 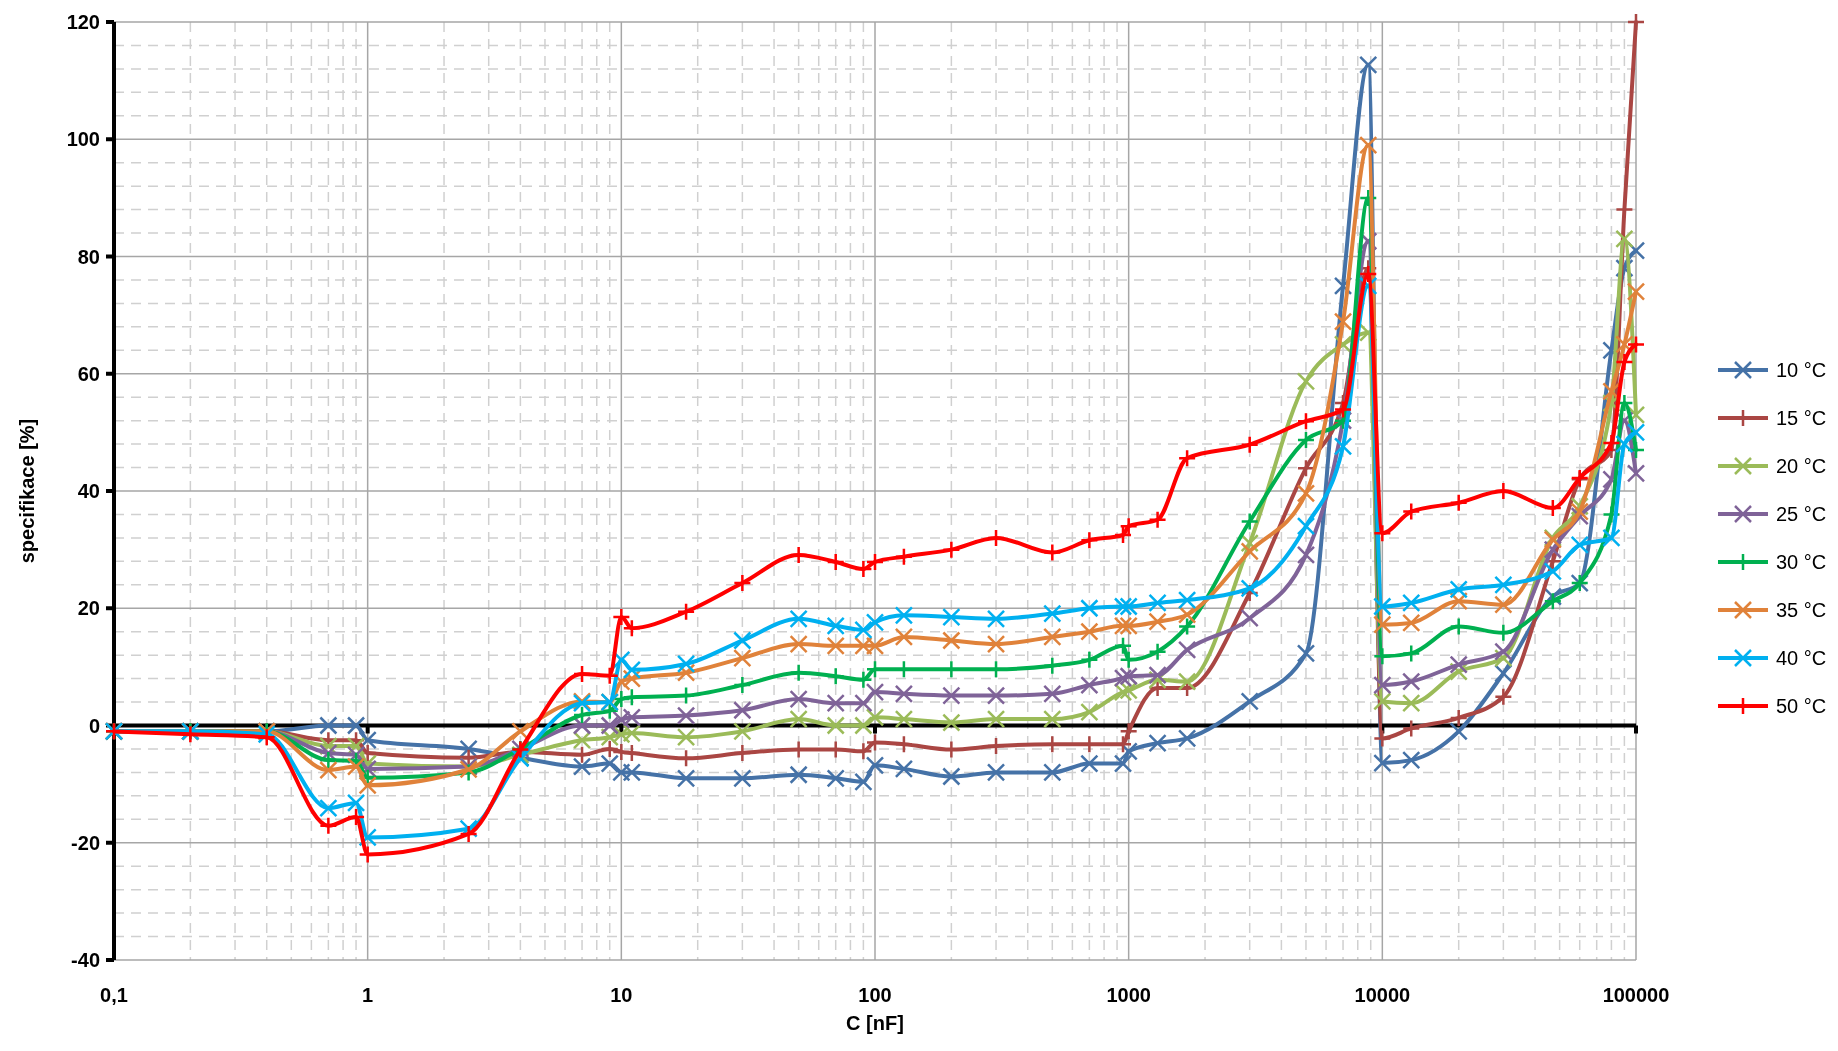 I want to click on y-tick-label: 40, so click(x=88, y=491).